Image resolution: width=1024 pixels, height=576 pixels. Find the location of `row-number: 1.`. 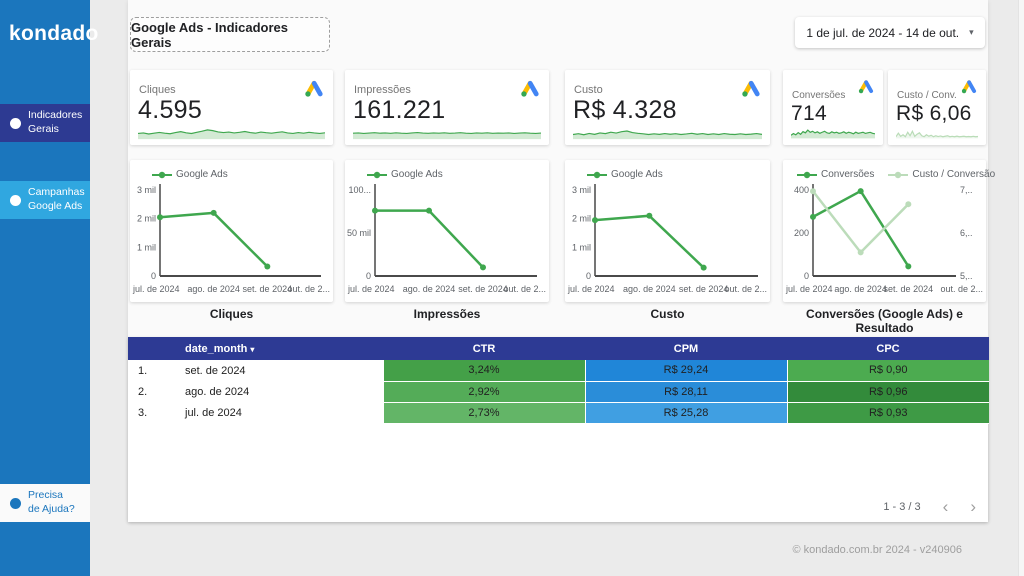

row-number: 1. is located at coordinates (143, 370).